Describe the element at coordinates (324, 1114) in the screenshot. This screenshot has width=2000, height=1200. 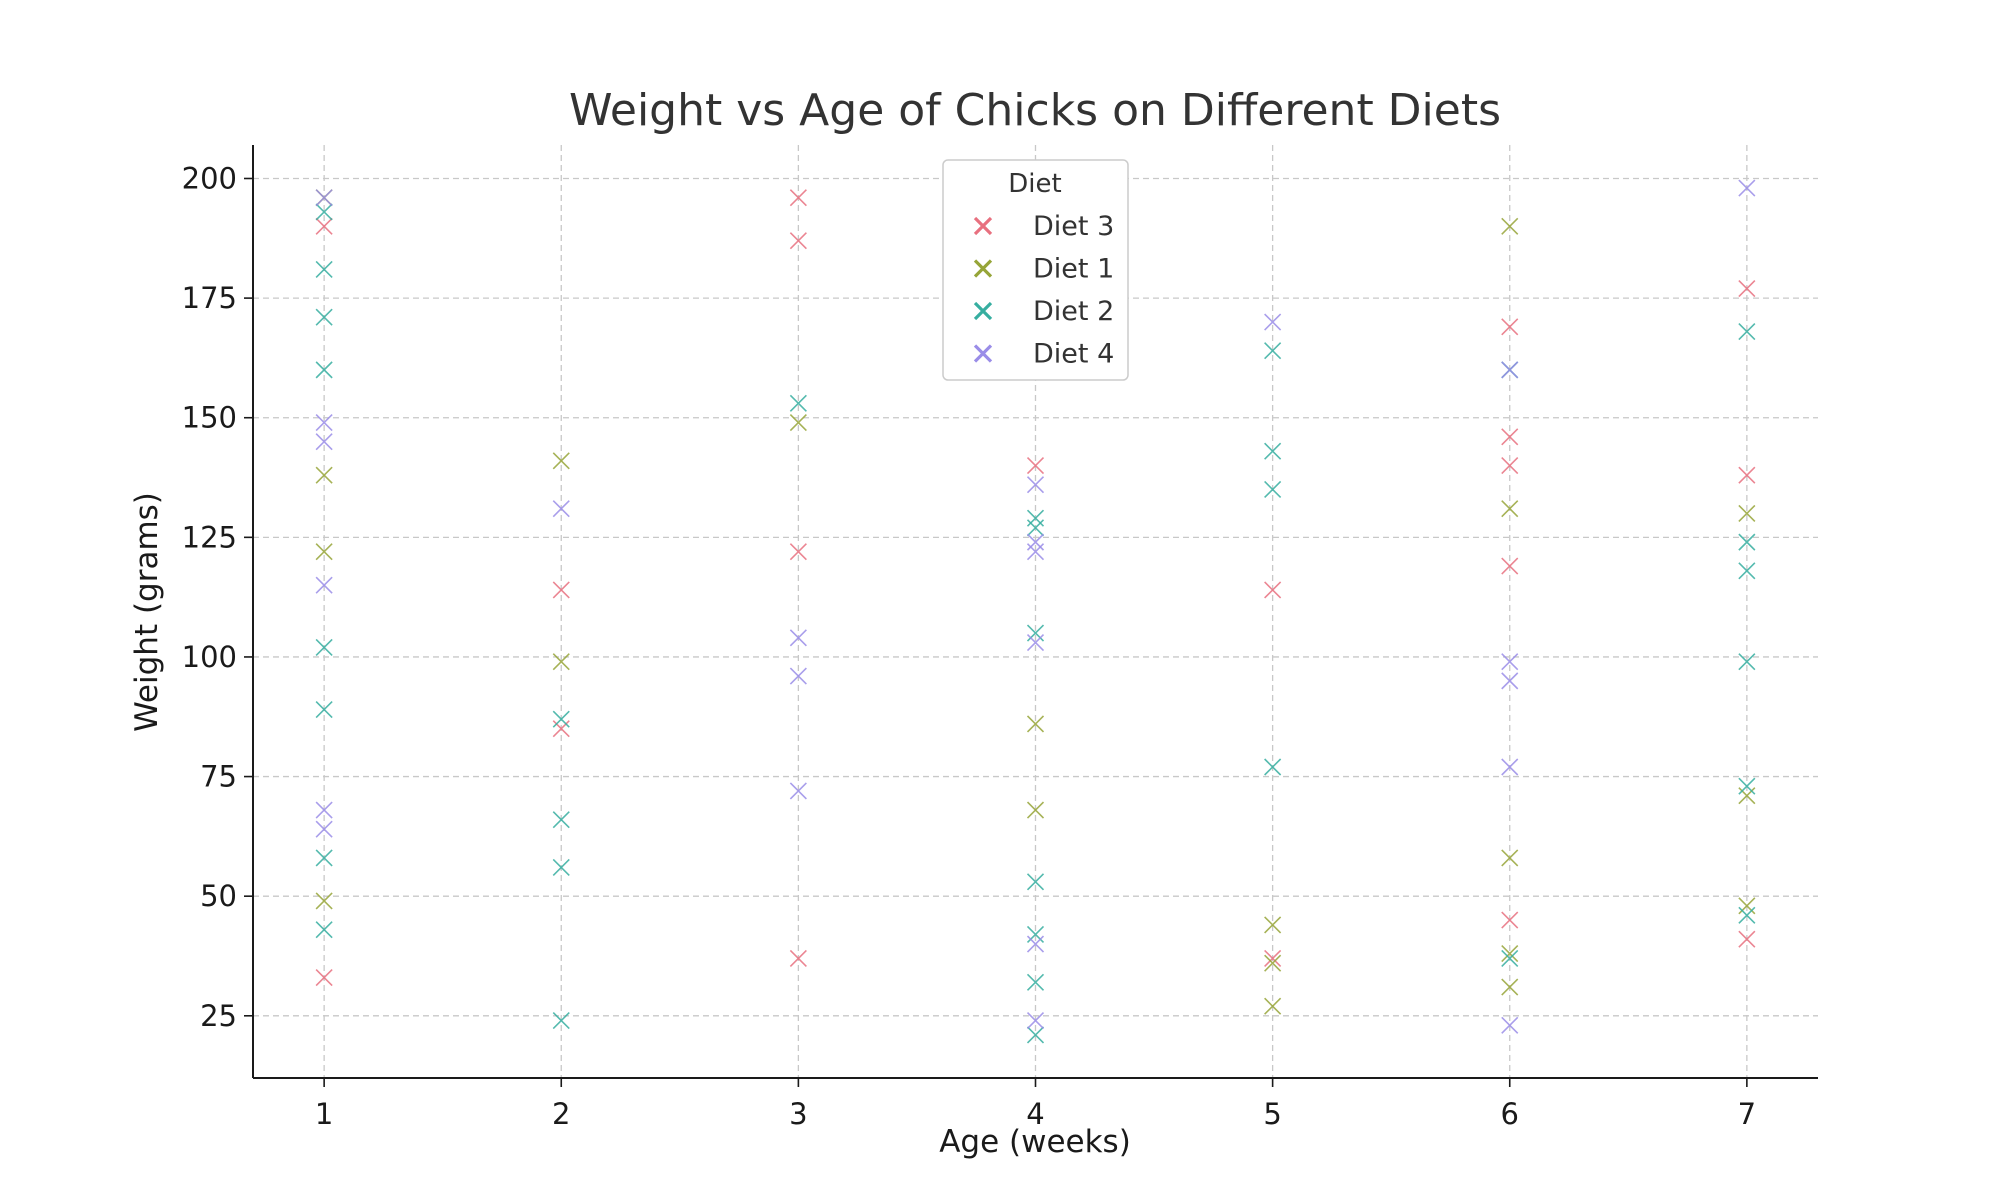
I see `x-tick-label: 1` at that location.